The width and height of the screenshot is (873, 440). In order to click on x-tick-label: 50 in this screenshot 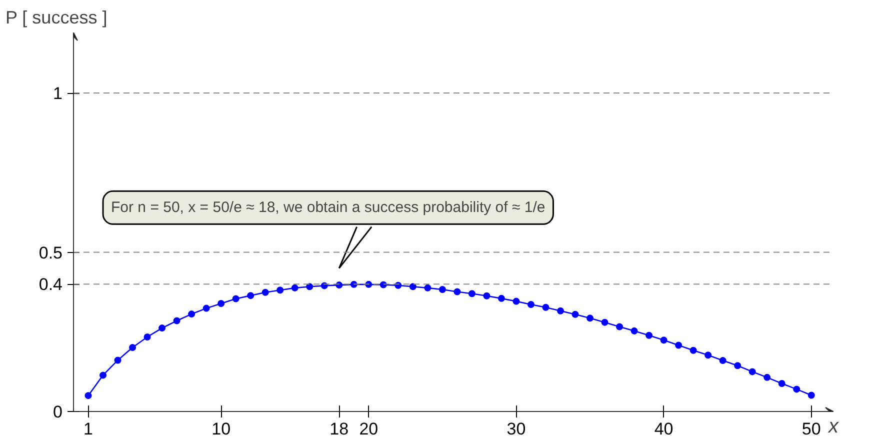, I will do `click(811, 429)`.